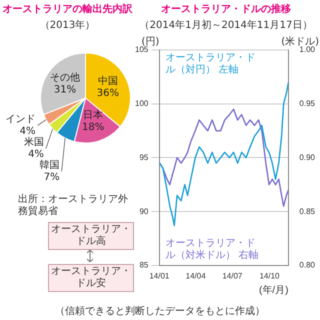 The image size is (320, 320). Describe the element at coordinates (307, 265) in the screenshot. I see `y2-tick-label: 0.80` at that location.